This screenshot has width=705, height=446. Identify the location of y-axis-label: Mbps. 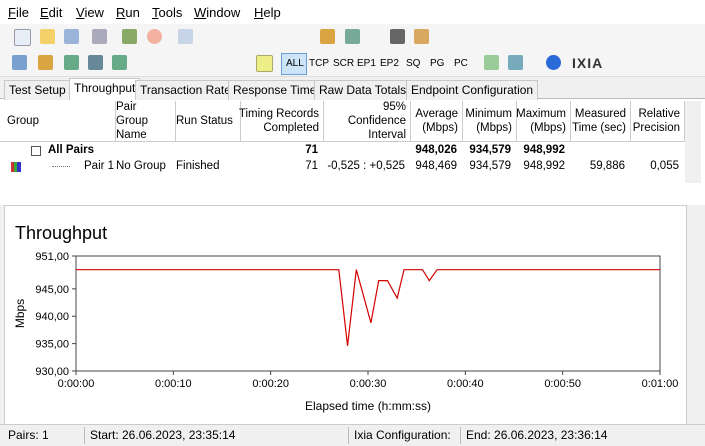
(20, 313).